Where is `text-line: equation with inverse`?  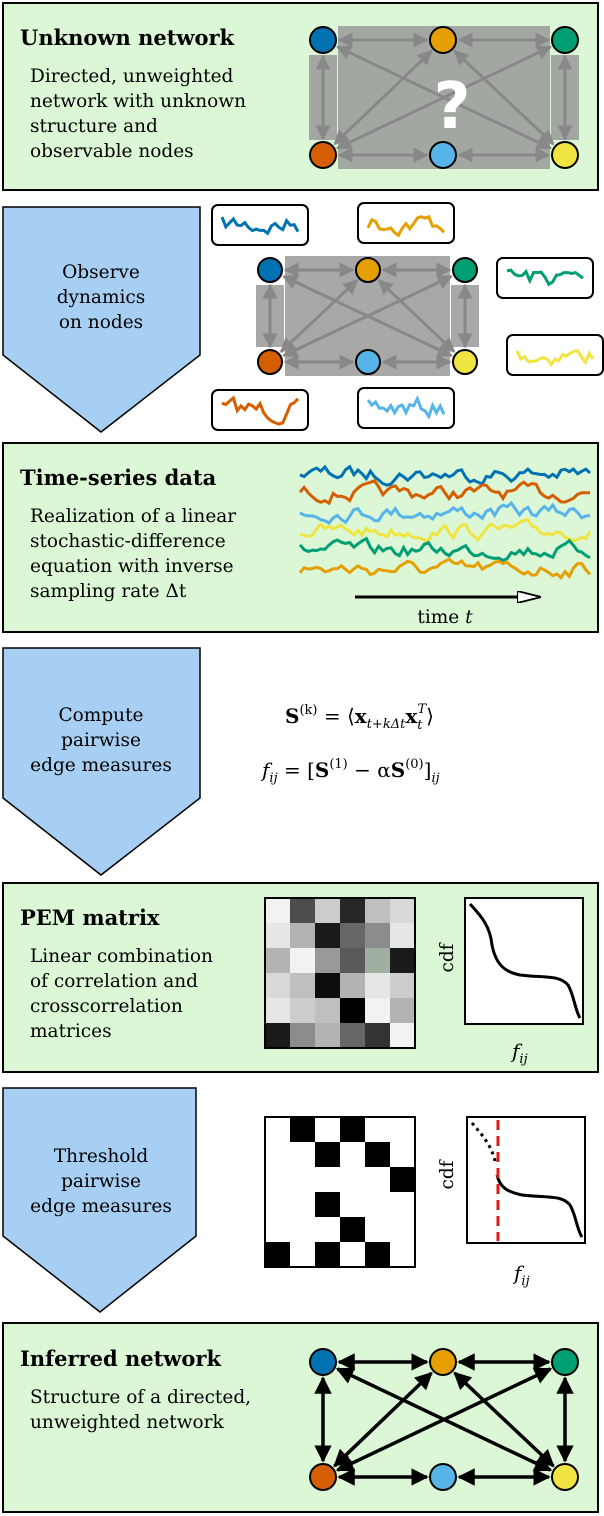
text-line: equation with inverse is located at coordinates (132, 566).